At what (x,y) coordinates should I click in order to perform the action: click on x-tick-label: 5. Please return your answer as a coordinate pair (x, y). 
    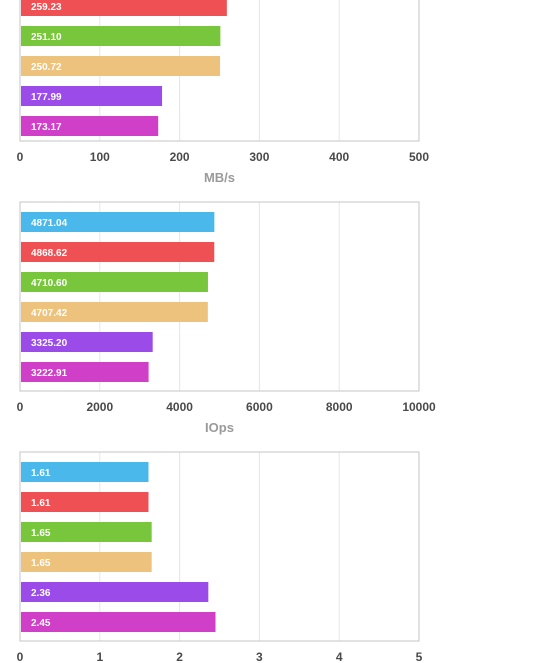
    Looking at the image, I should click on (419, 656).